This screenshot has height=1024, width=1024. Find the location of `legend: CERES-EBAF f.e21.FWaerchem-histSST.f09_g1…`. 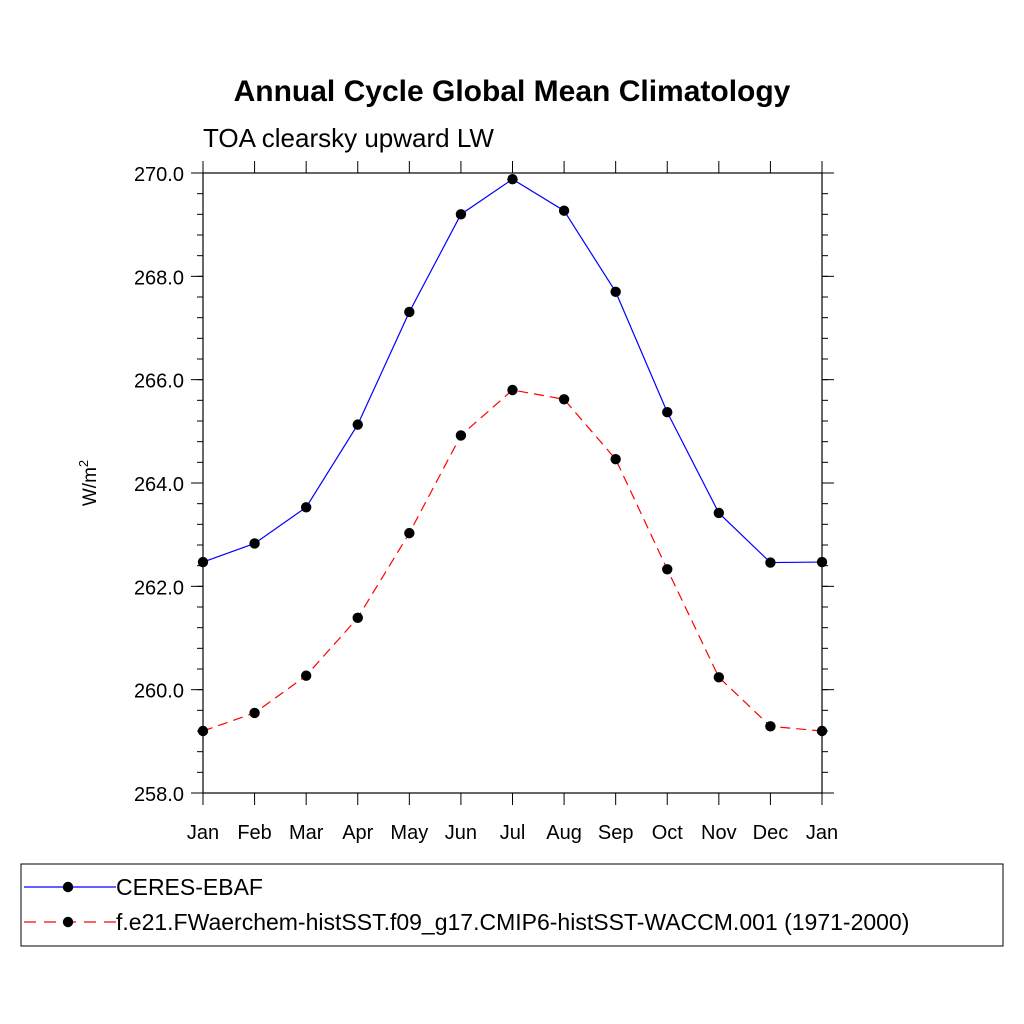

legend: CERES-EBAF f.e21.FWaerchem-histSST.f09_g1… is located at coordinates (466, 904).